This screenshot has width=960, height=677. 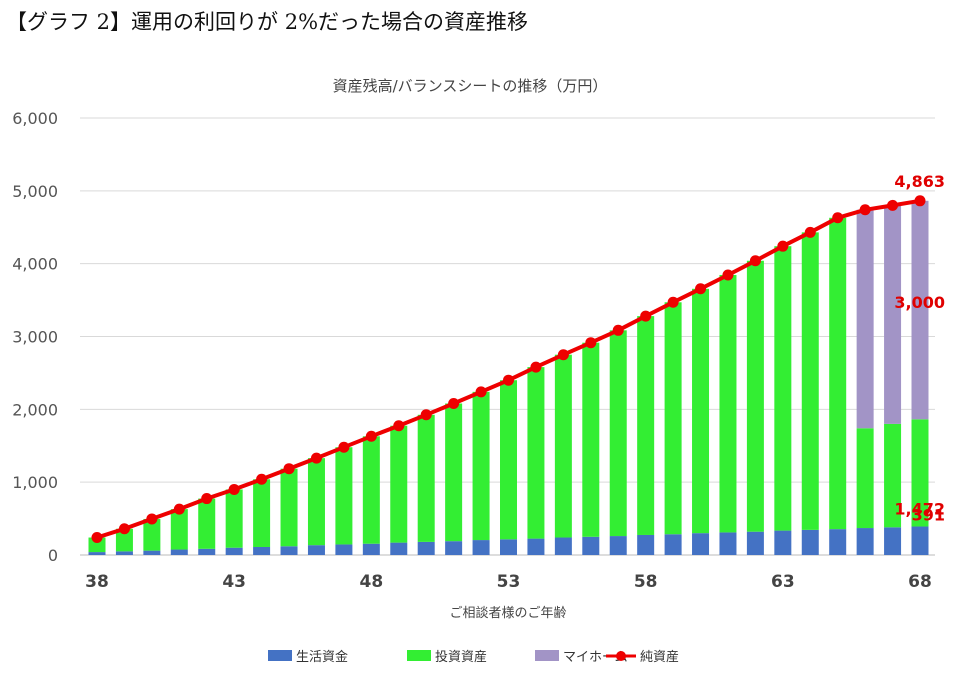 I want to click on page-heading: 【グラフ 2】運用の利回りが 2%だった場合の資産推移, so click(x=267, y=22).